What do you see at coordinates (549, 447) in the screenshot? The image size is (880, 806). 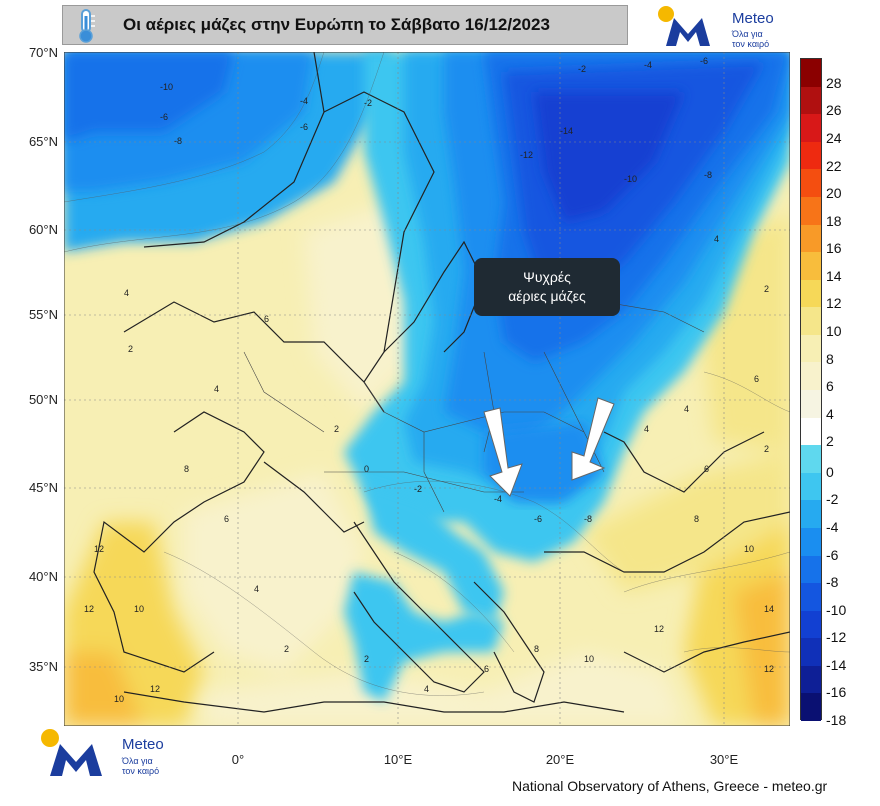 I see `cold-air-arrows` at bounding box center [549, 447].